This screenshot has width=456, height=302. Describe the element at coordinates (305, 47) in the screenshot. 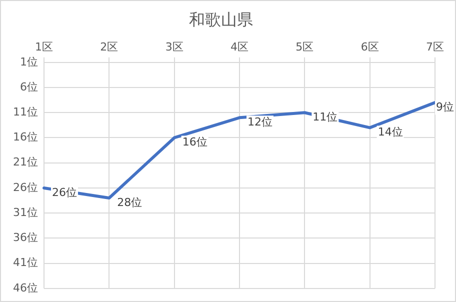

I see `x-tick-label: 5区` at that location.